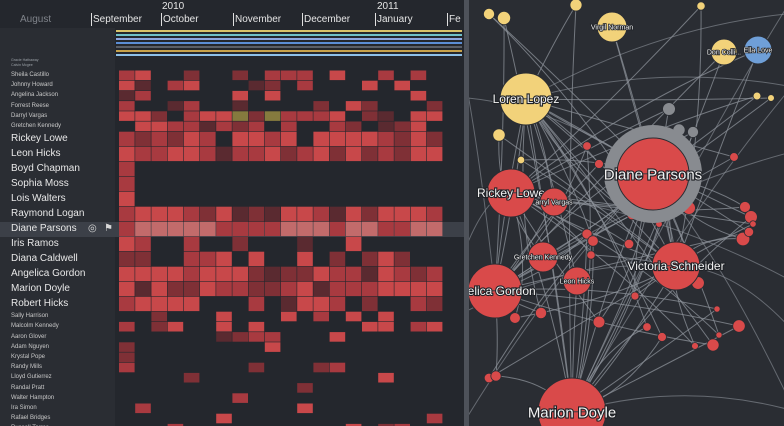 The height and width of the screenshot is (426, 784). I want to click on row-name-randy-mills: Randy Mills, so click(27, 367).